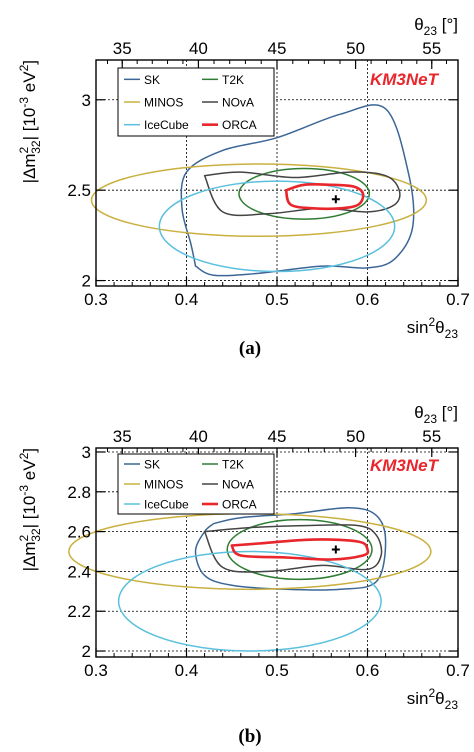 The width and height of the screenshot is (474, 752). What do you see at coordinates (79, 532) in the screenshot?
I see `y-tick-label: 2.6` at bounding box center [79, 532].